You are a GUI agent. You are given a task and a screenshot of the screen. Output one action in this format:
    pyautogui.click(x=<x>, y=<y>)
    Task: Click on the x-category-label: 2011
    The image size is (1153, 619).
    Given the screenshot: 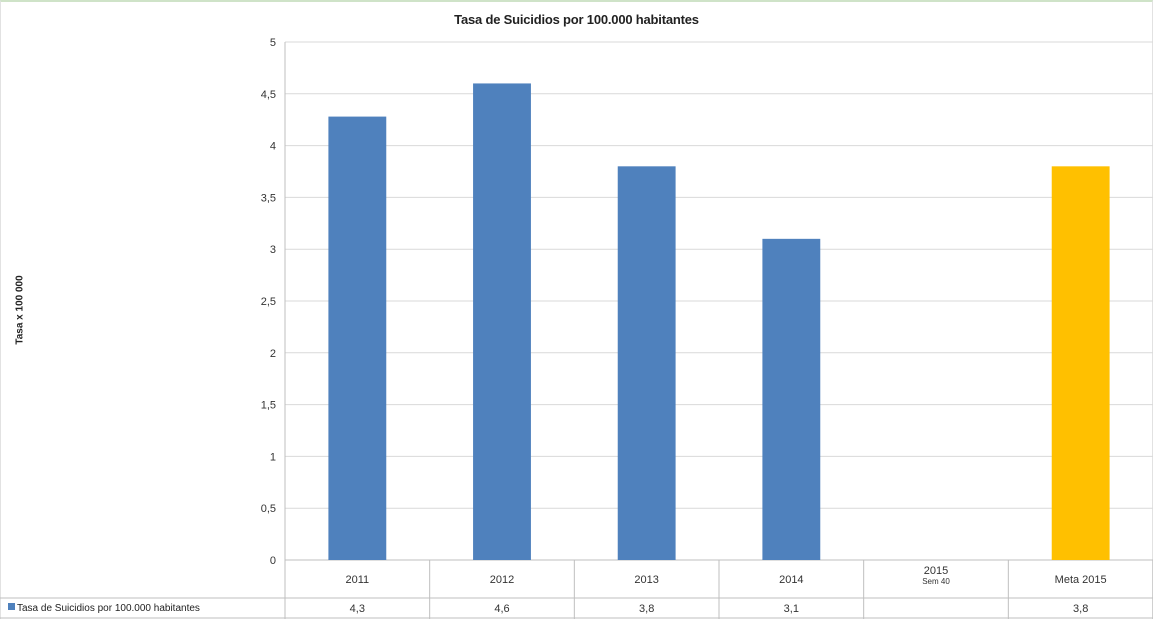 What is the action you would take?
    pyautogui.click(x=358, y=580)
    